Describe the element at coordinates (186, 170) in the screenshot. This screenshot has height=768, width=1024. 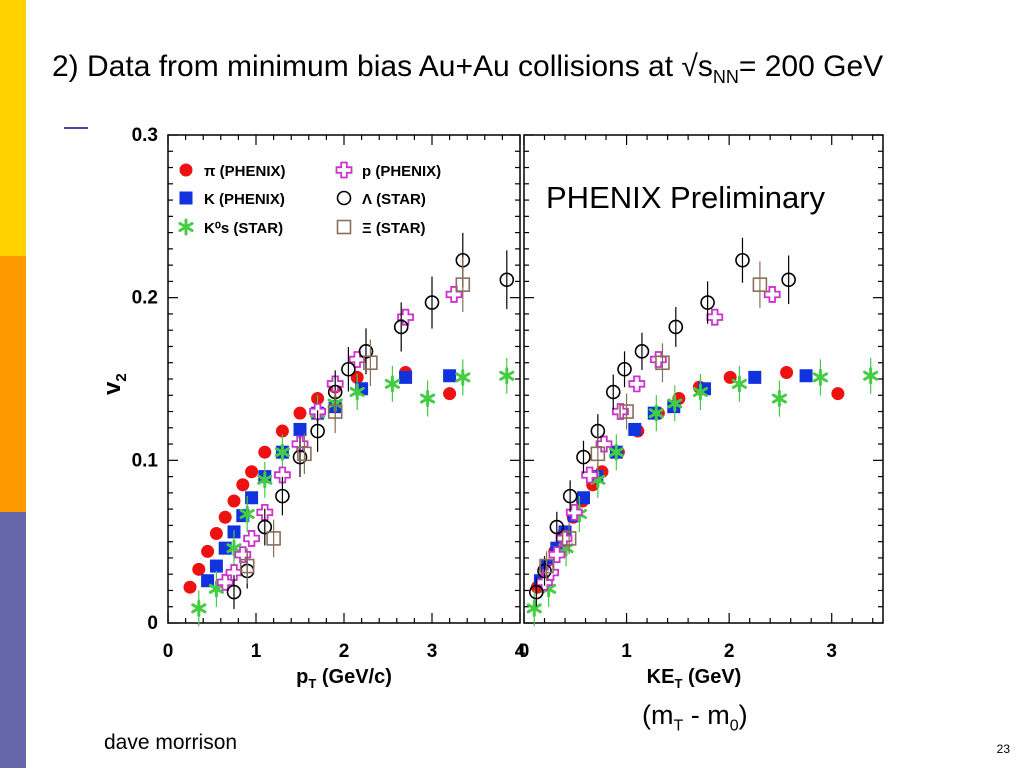
I see `legend-marker-pi-shape` at that location.